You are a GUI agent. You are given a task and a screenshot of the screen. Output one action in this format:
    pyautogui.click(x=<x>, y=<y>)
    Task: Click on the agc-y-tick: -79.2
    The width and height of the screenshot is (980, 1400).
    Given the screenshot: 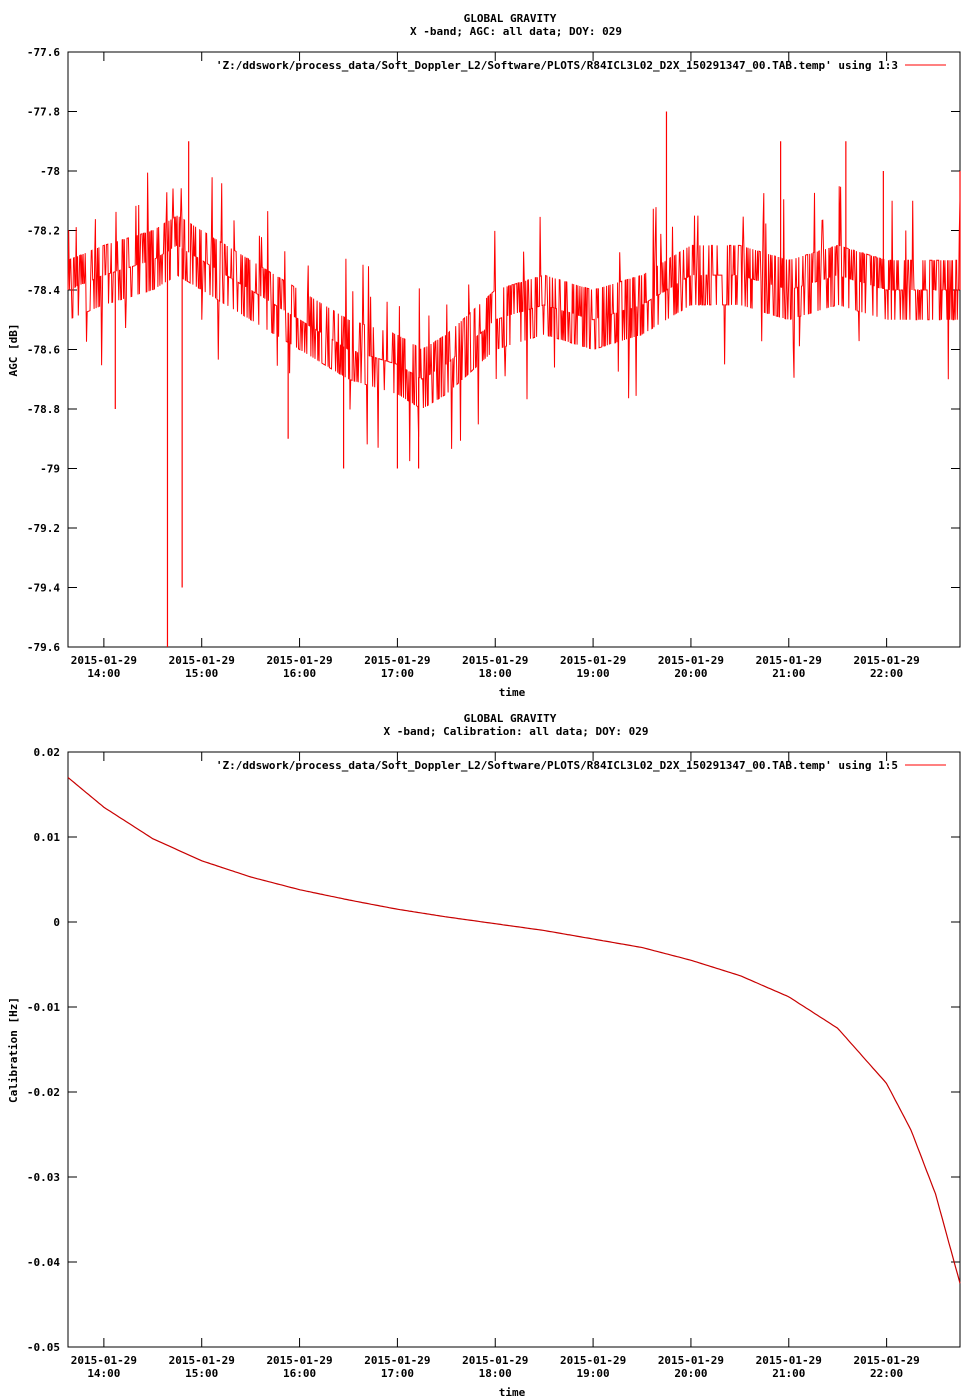 What is the action you would take?
    pyautogui.click(x=493, y=528)
    